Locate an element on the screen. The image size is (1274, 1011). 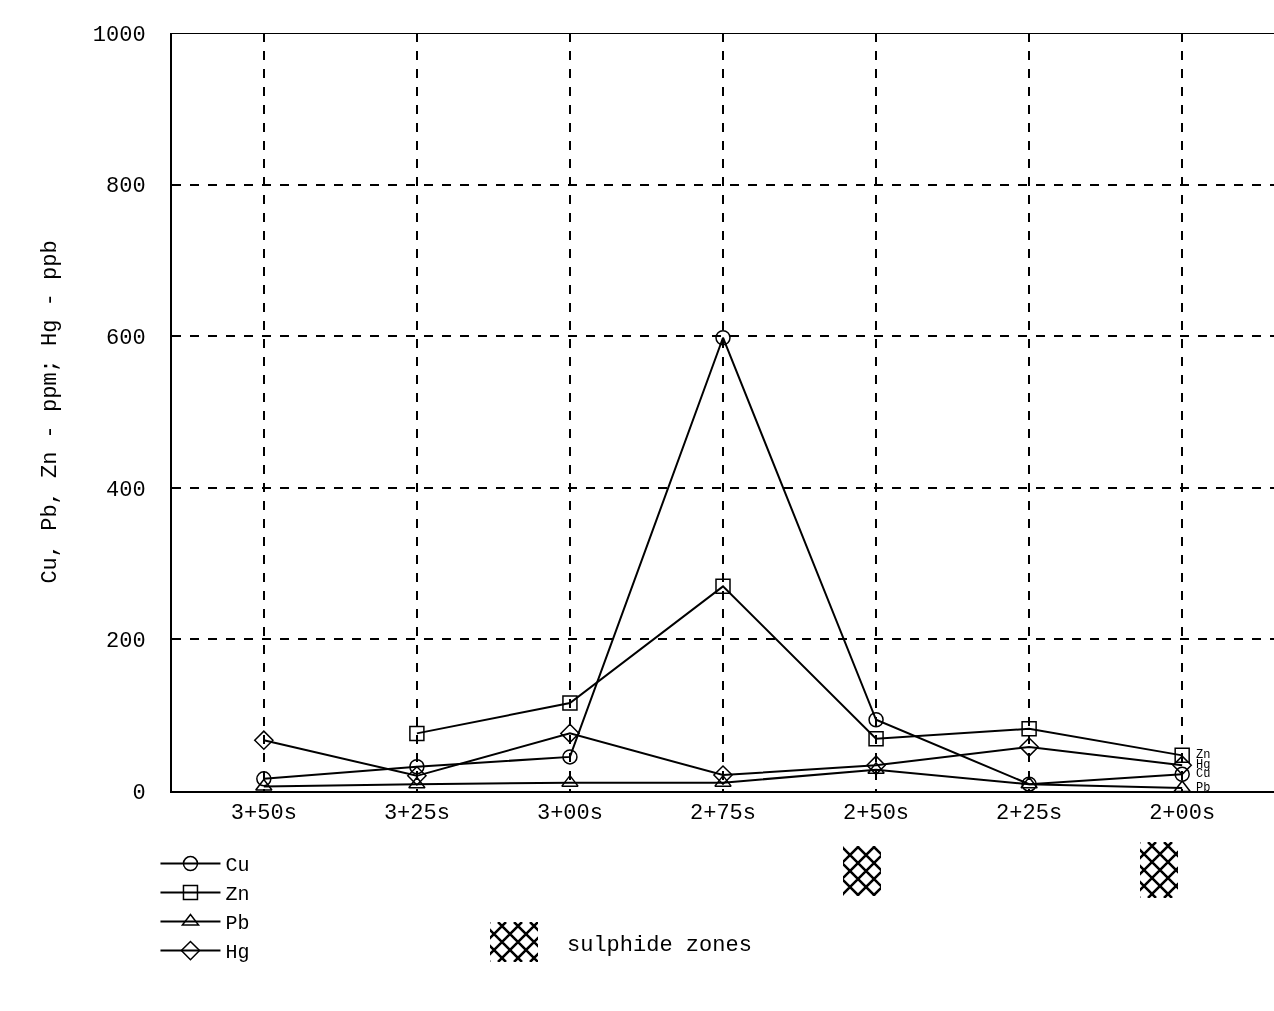
x-tick-label: 2+25s is located at coordinates (1029, 814).